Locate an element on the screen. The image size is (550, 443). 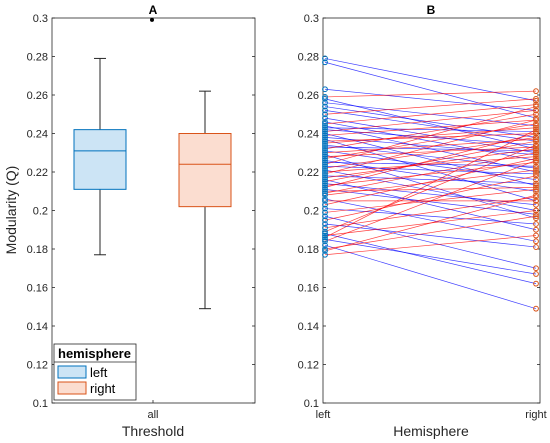
panel-a-y-tick-label: 0.1 is located at coordinates (40, 404).